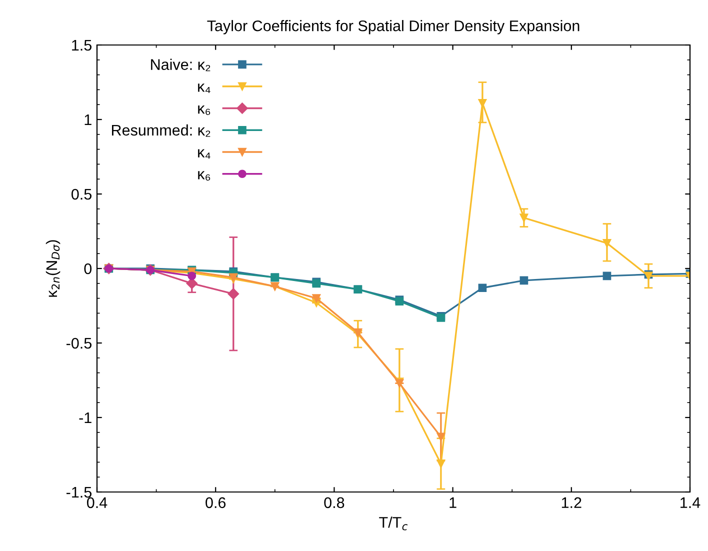  What do you see at coordinates (88, 120) in the screenshot?
I see `y-tick-label: 1` at bounding box center [88, 120].